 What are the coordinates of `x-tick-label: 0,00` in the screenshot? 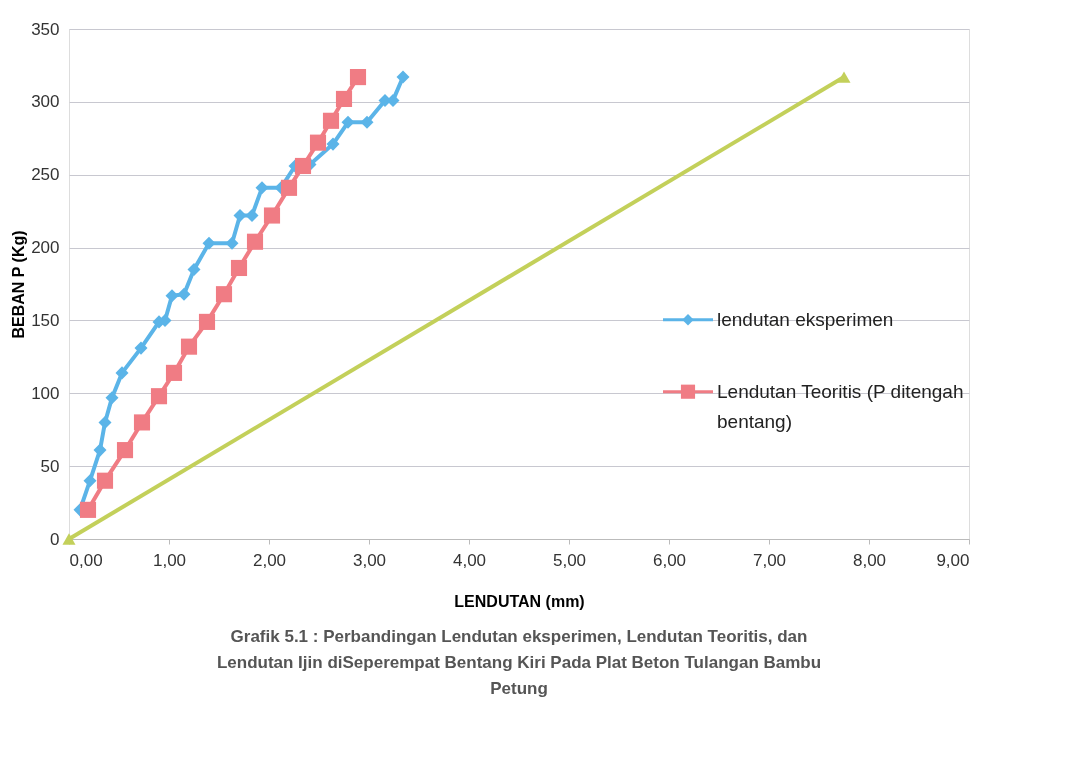 It's located at (86, 560).